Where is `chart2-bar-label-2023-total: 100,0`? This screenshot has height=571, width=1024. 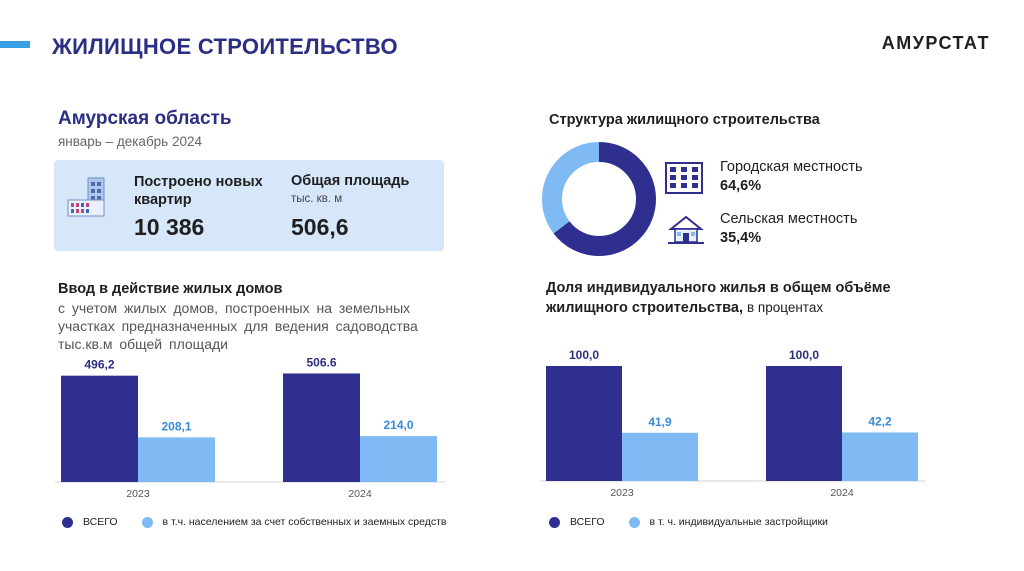 chart2-bar-label-2023-total: 100,0 is located at coordinates (584, 355).